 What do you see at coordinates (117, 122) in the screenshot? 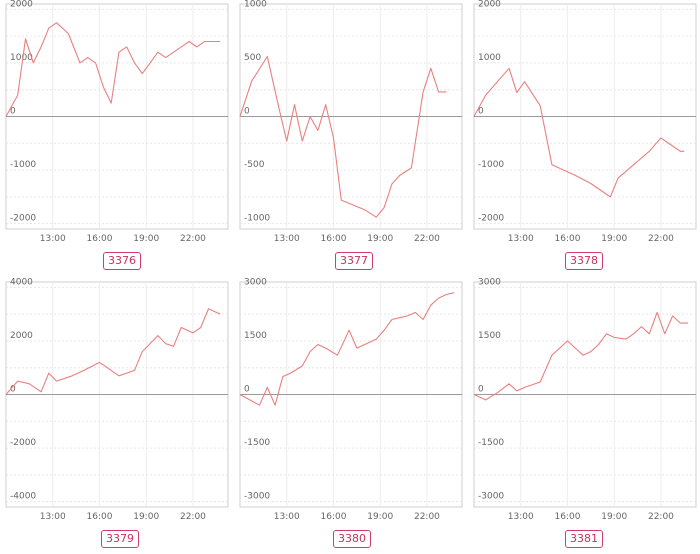
I see `line-chart-3376: 2000 1000 0 -1000 -2000 13:00 16:00 19:00 22:00` at bounding box center [117, 122].